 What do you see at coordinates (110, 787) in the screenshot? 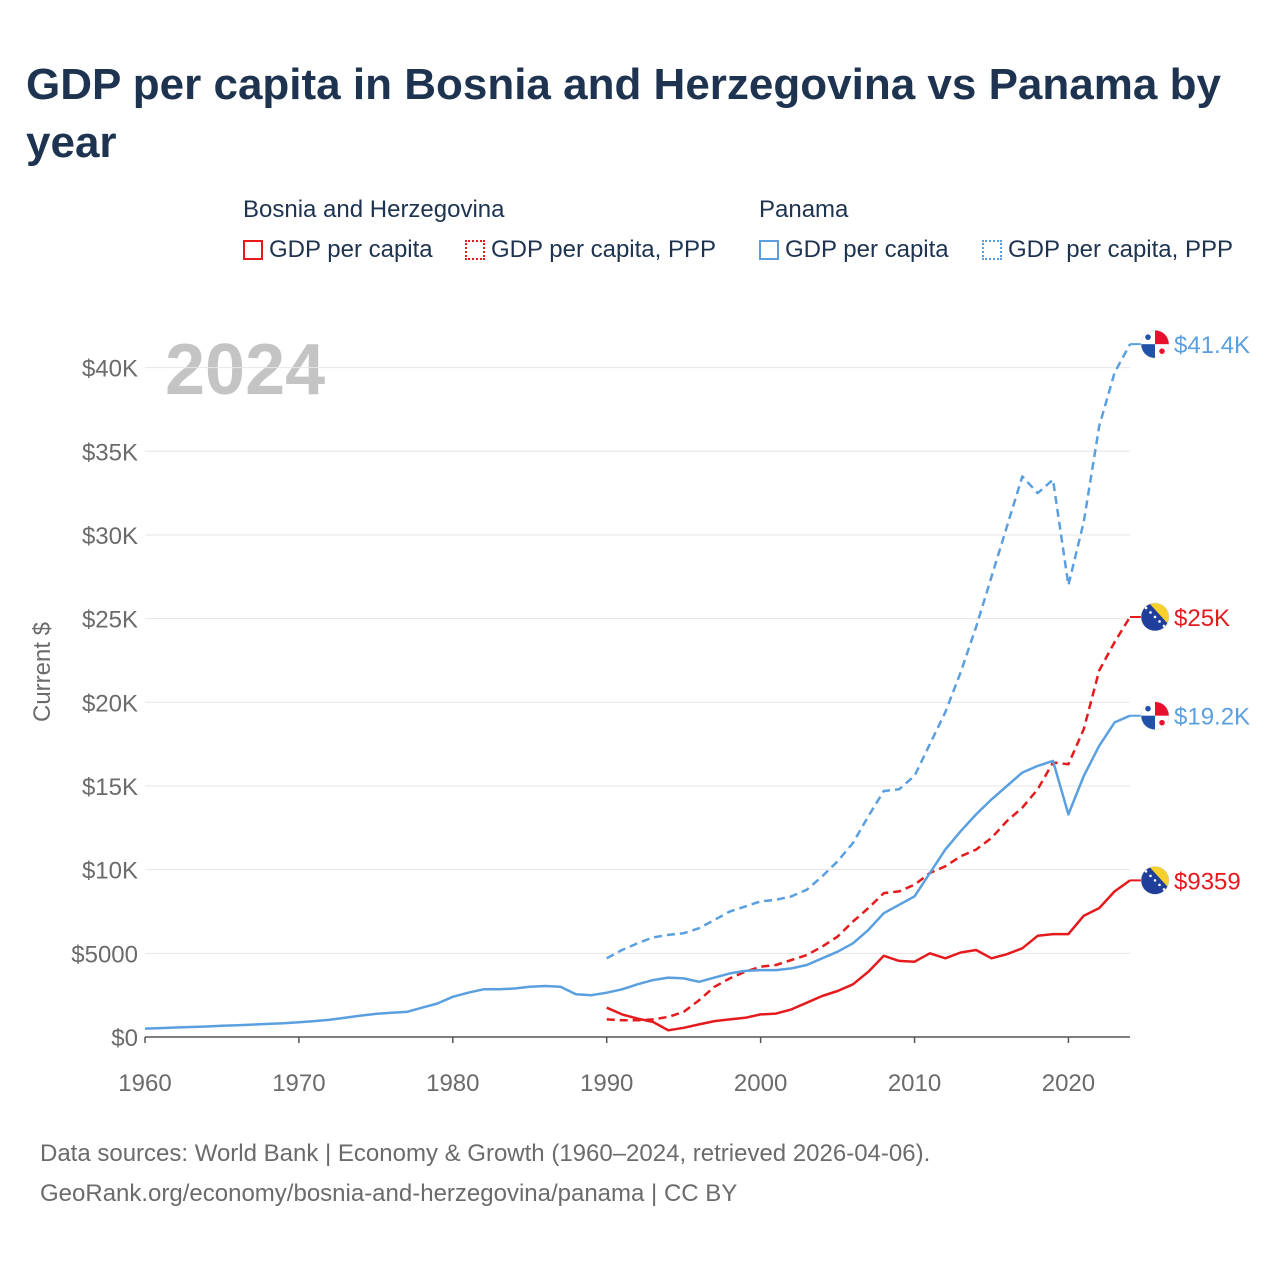
I see `y-tick-label: $15K` at bounding box center [110, 787].